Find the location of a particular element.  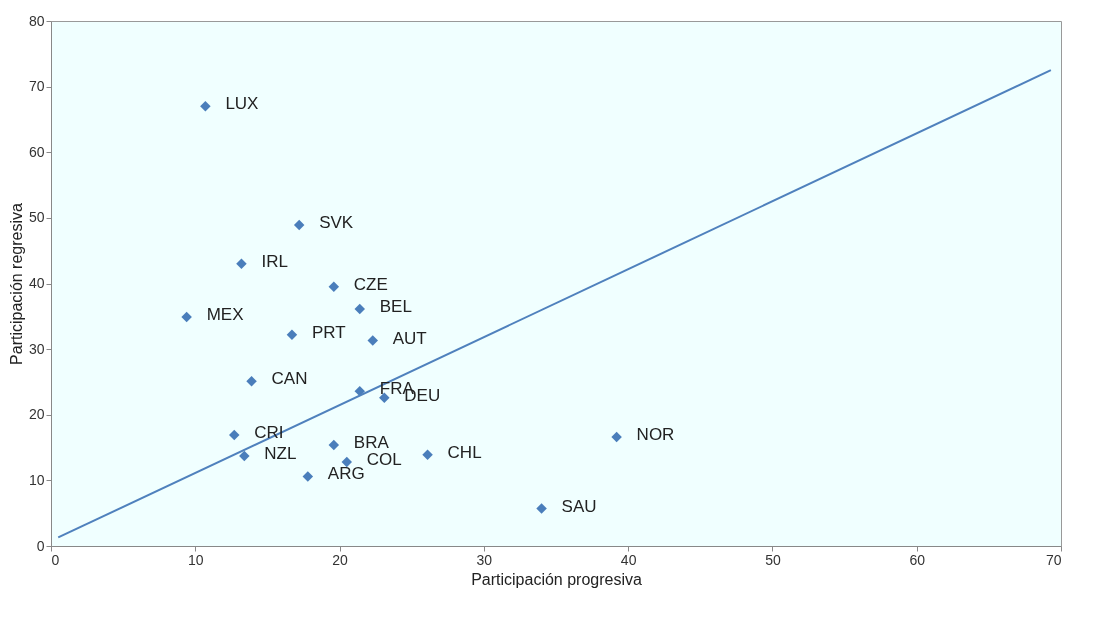

x-tick-label: 60 is located at coordinates (917, 559).